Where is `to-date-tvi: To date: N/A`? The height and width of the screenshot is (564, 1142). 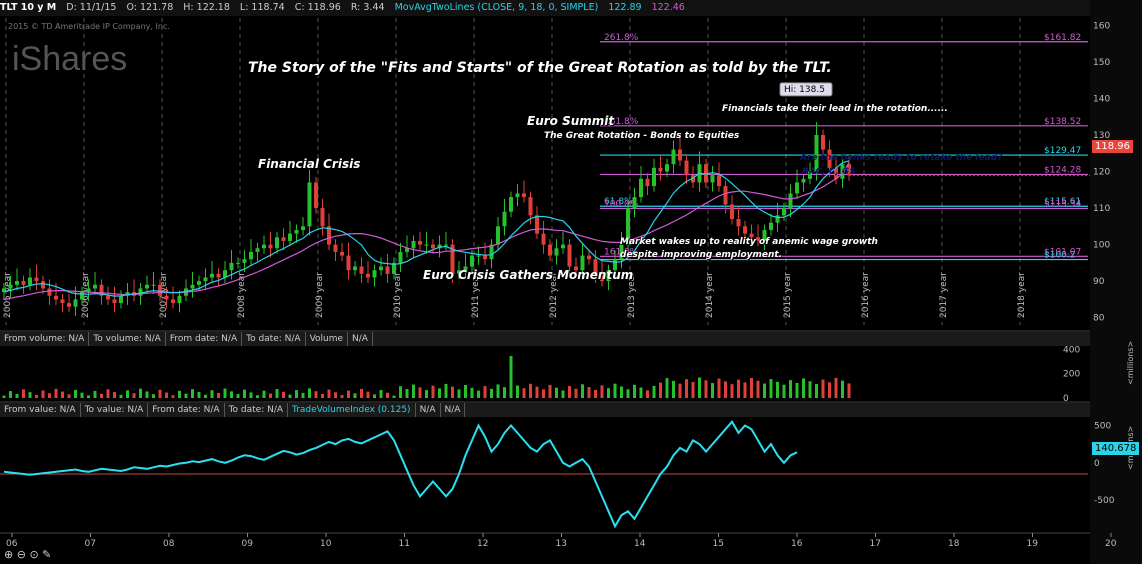 to-date-tvi: To date: N/A is located at coordinates (257, 410).